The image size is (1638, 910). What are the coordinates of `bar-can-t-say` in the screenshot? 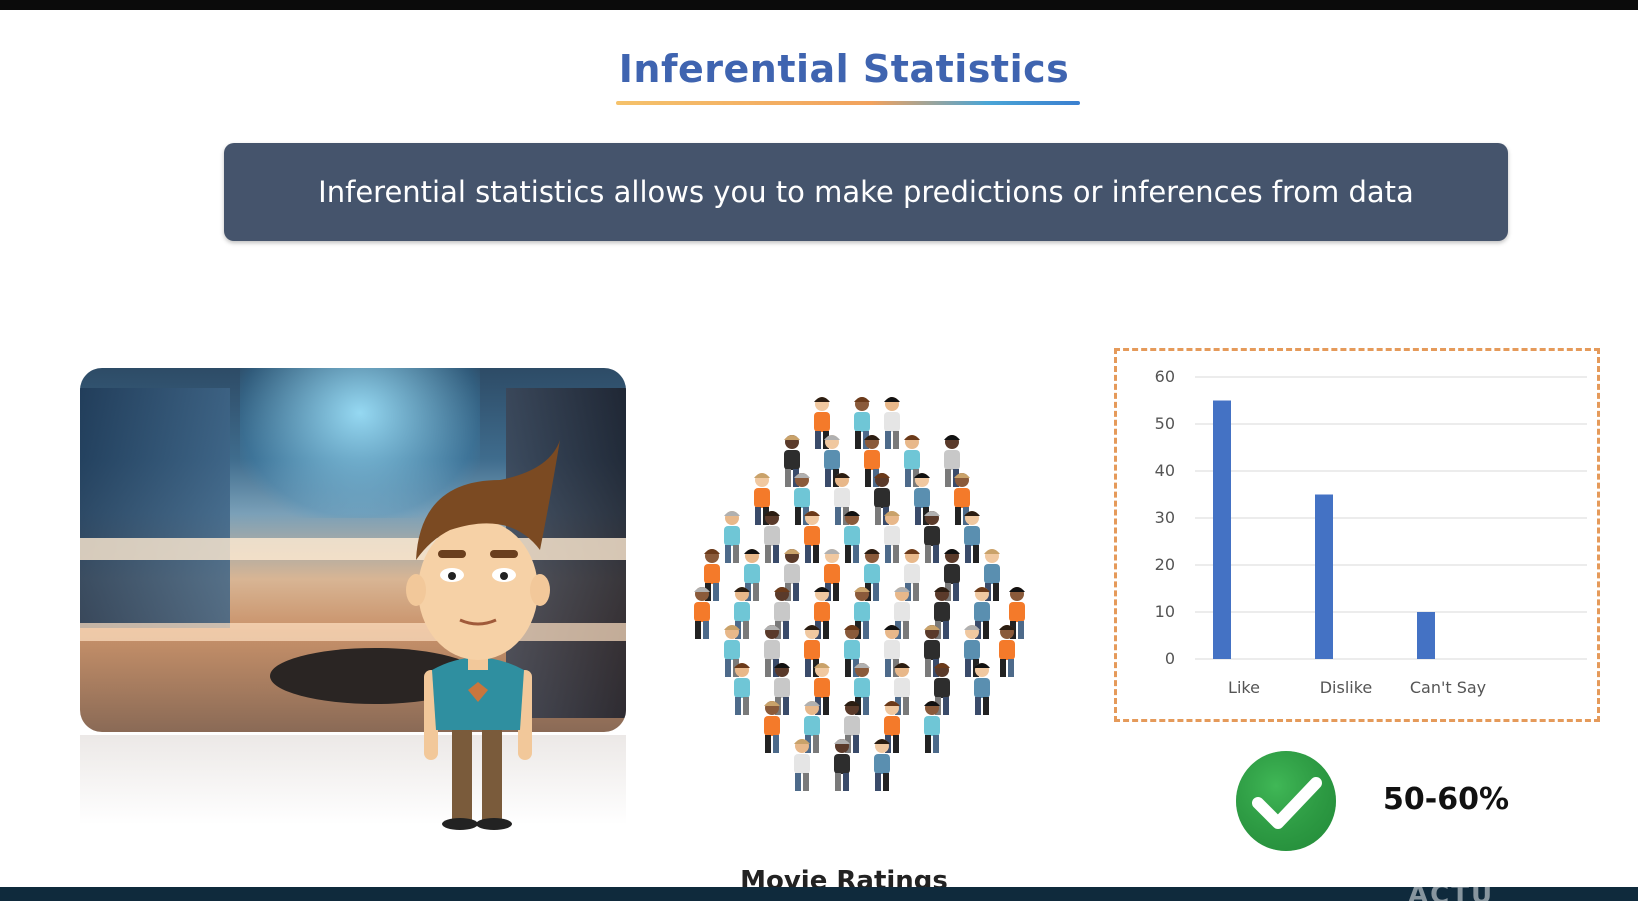 It's located at (1426, 635).